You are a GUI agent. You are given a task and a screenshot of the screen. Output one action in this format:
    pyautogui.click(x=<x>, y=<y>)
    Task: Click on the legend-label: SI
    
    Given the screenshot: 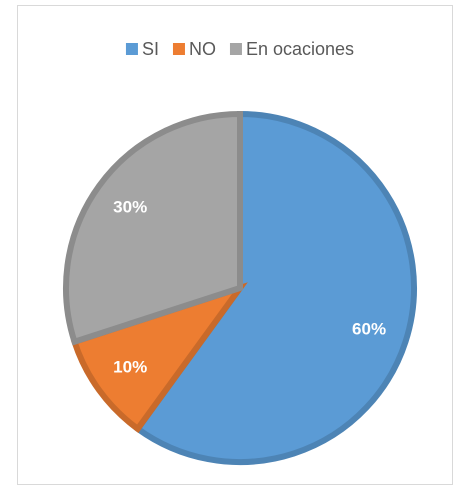 What is the action you would take?
    pyautogui.click(x=150, y=49)
    